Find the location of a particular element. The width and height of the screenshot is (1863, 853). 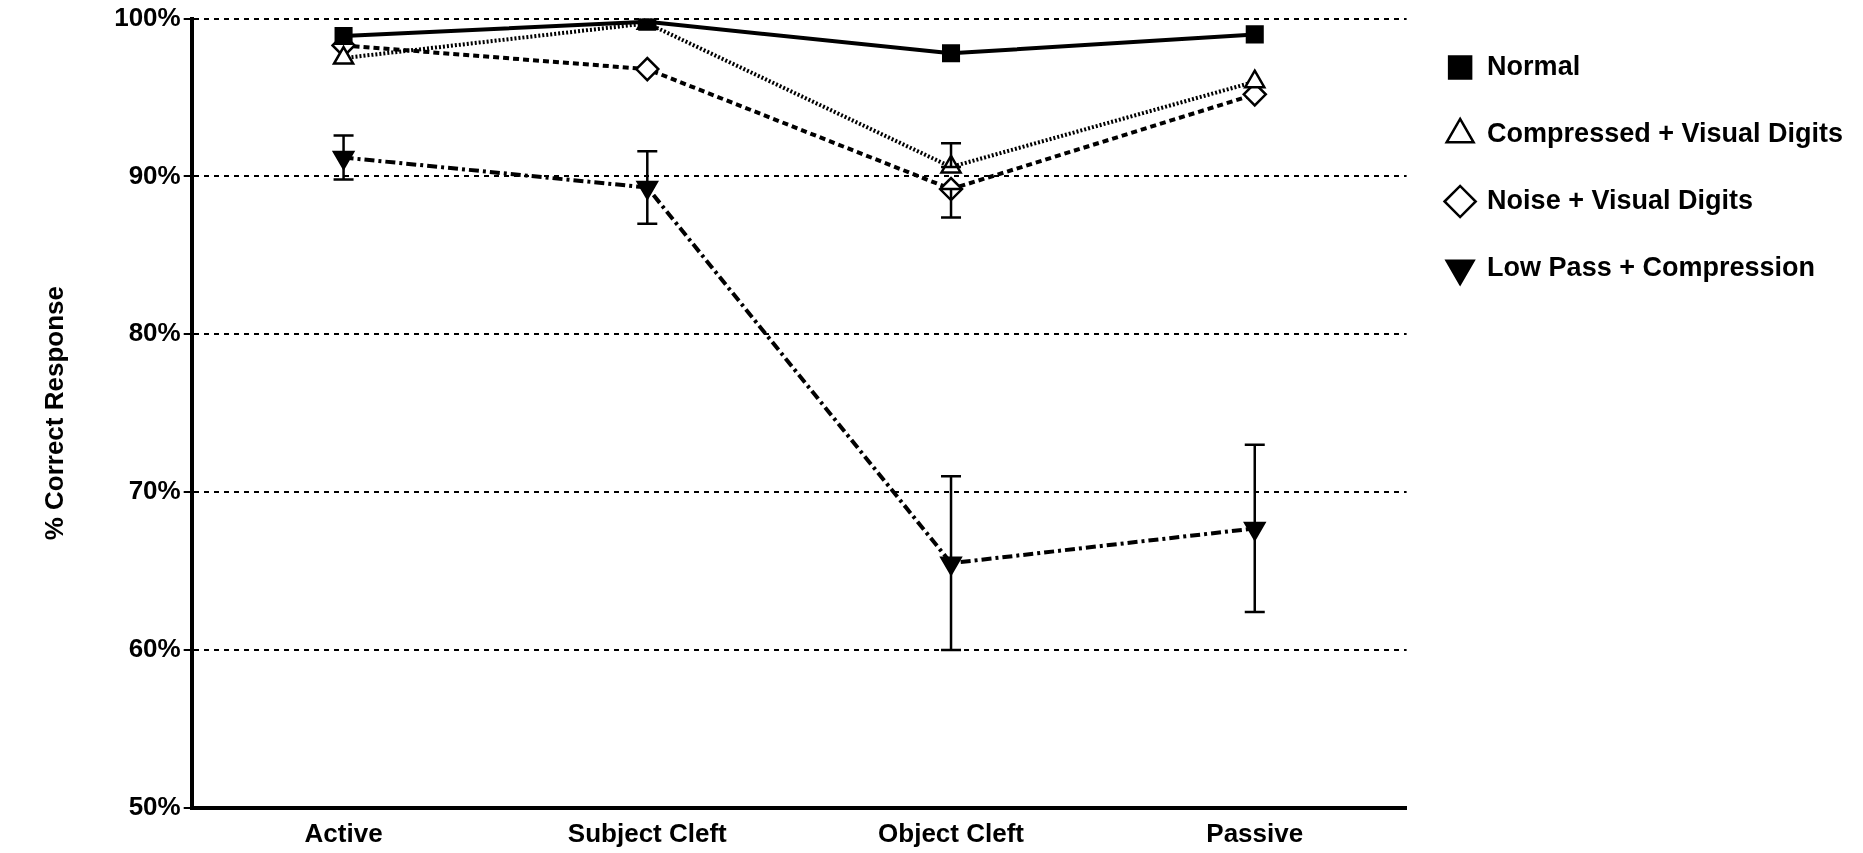

legend-label: Low Pass + Compression is located at coordinates (1651, 266).